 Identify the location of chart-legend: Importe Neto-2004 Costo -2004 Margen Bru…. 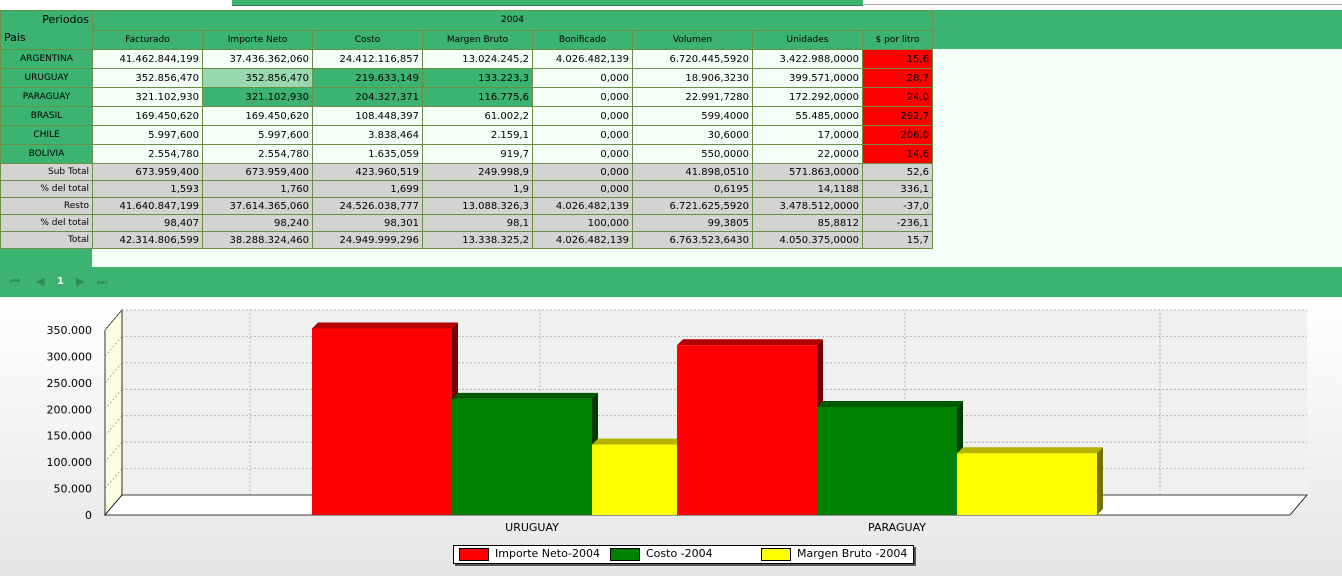
(683, 554).